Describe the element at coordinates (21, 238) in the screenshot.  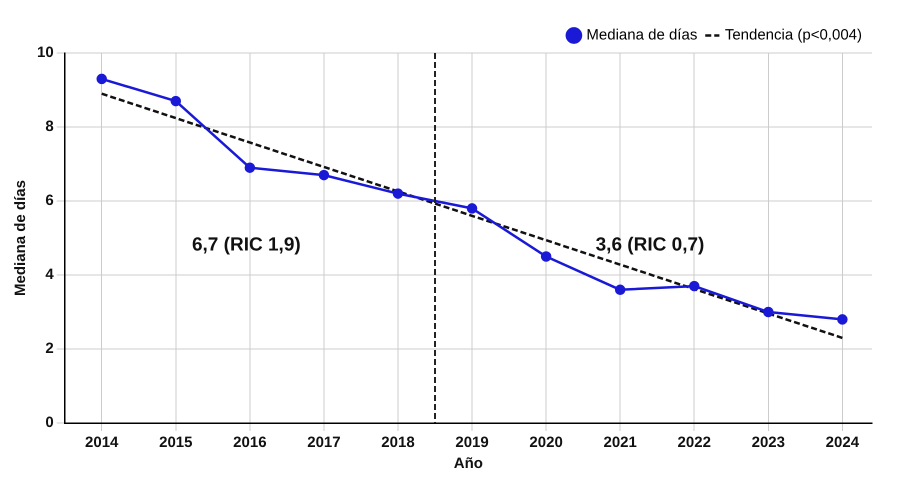
I see `y-axis-title: Mediana de días` at that location.